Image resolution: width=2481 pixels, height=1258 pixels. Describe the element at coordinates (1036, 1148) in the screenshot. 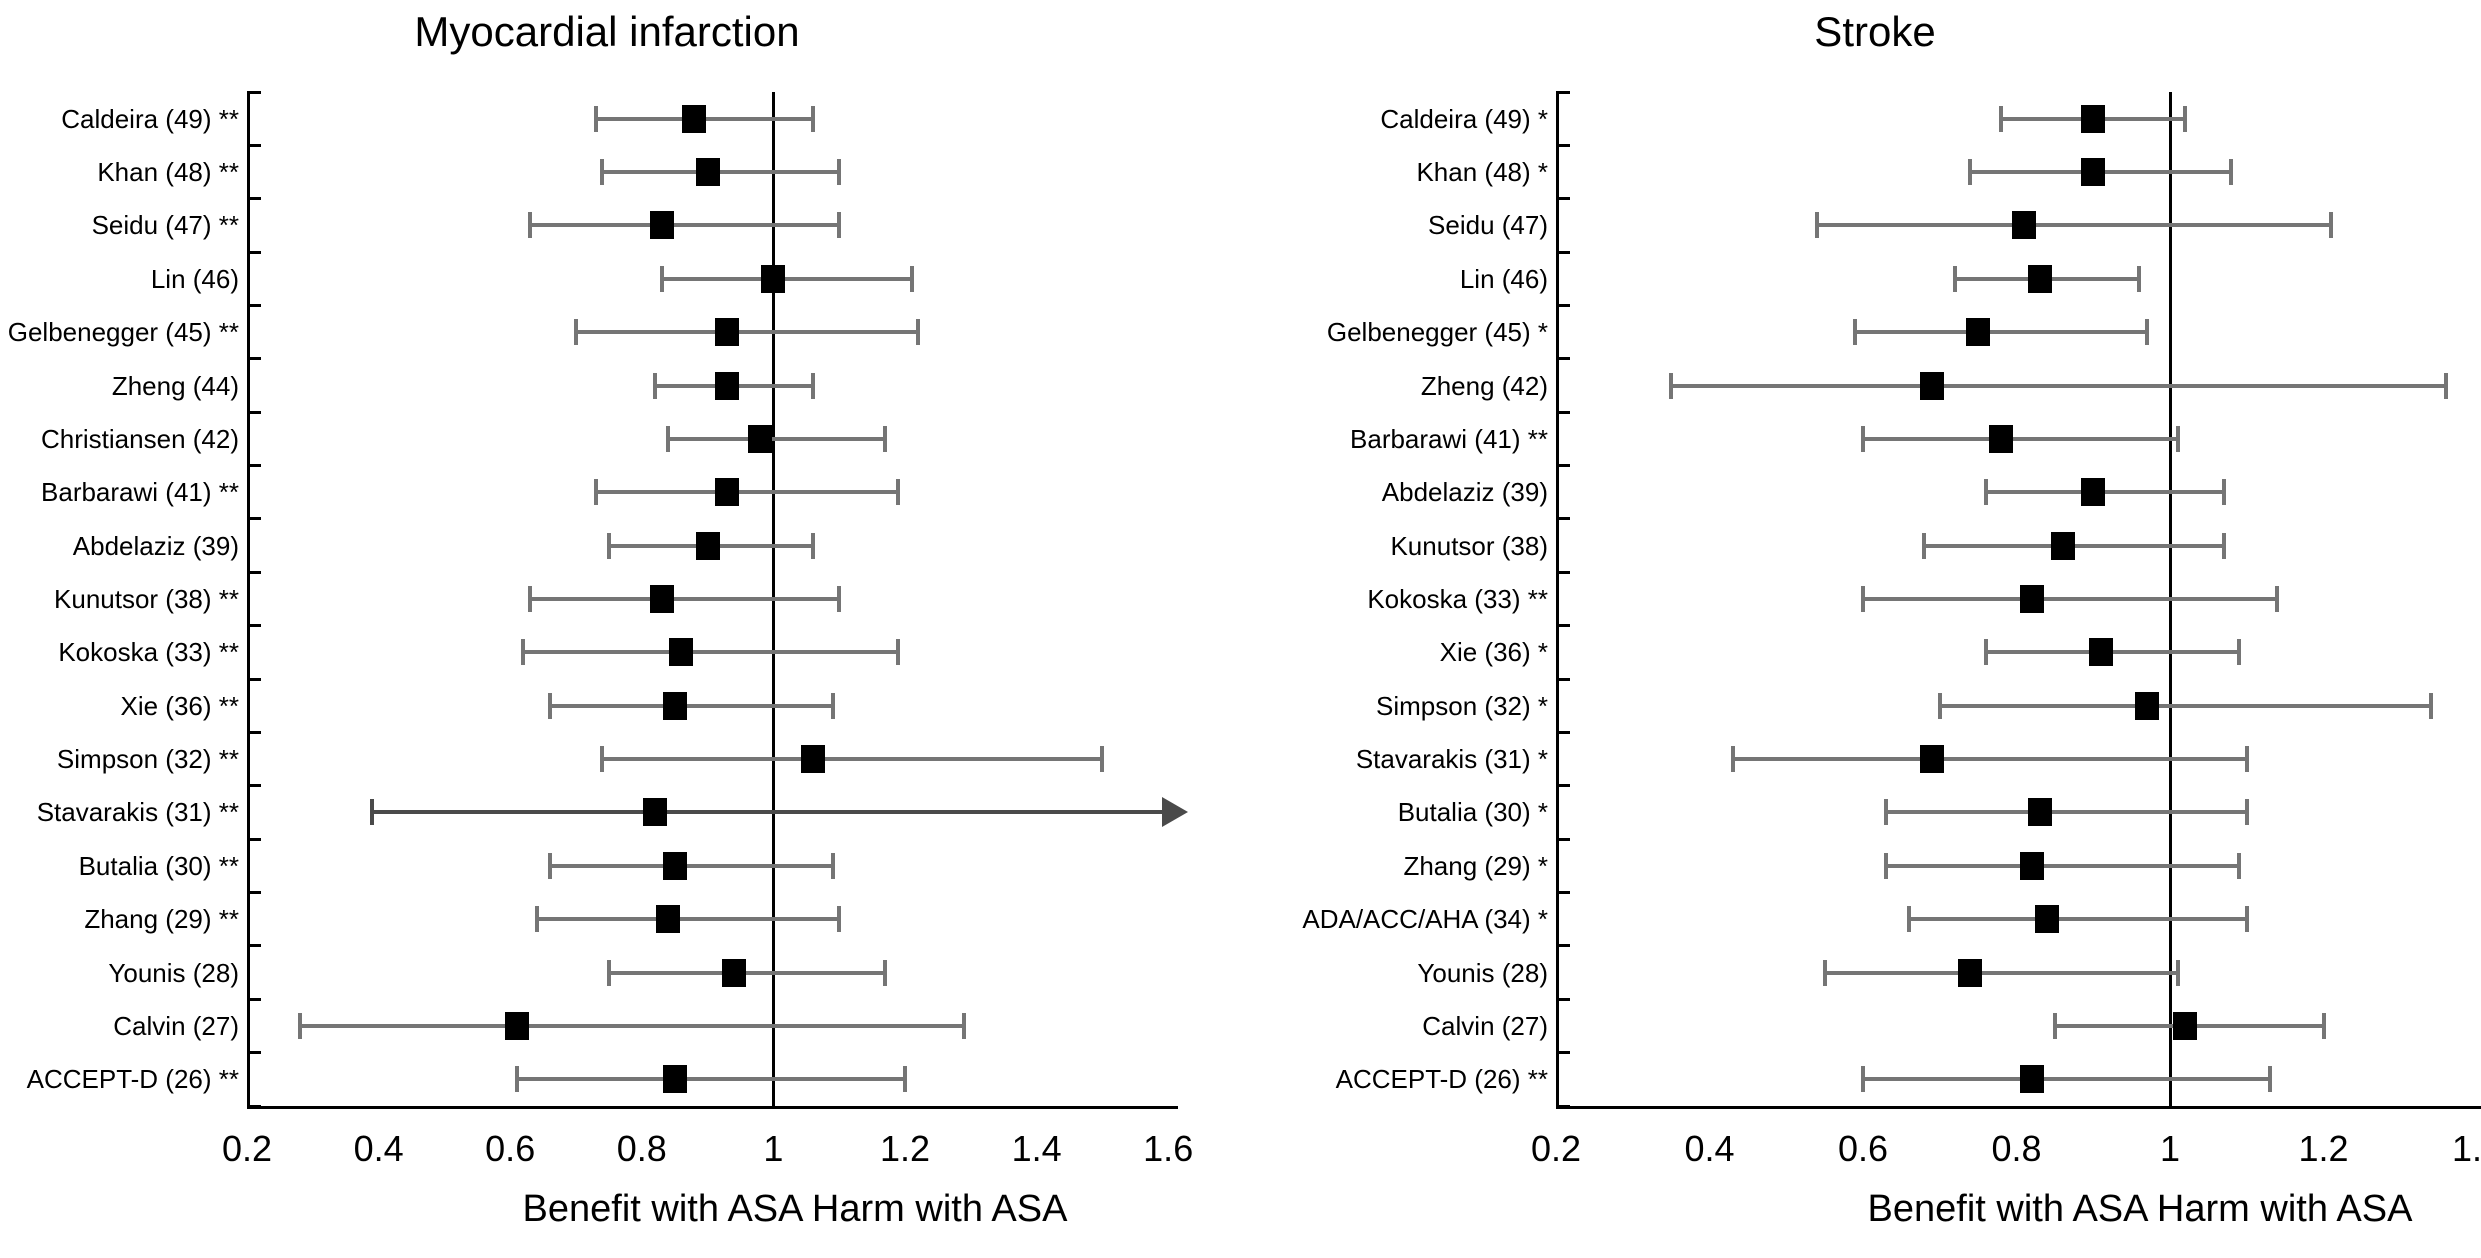

I see `x-tick-label: 1.4` at that location.